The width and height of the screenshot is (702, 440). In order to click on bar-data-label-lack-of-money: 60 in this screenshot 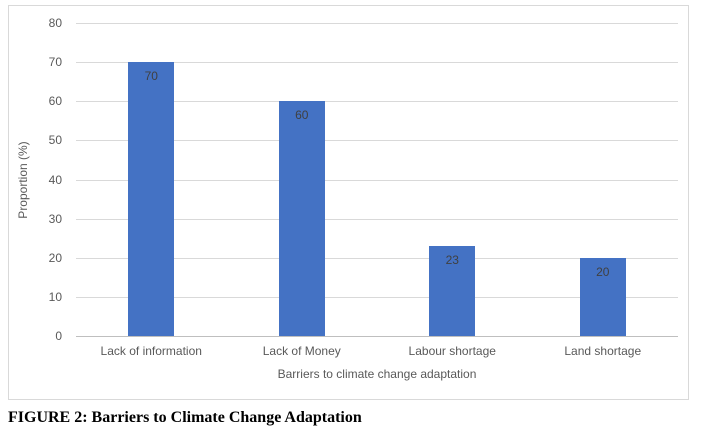, I will do `click(302, 115)`.